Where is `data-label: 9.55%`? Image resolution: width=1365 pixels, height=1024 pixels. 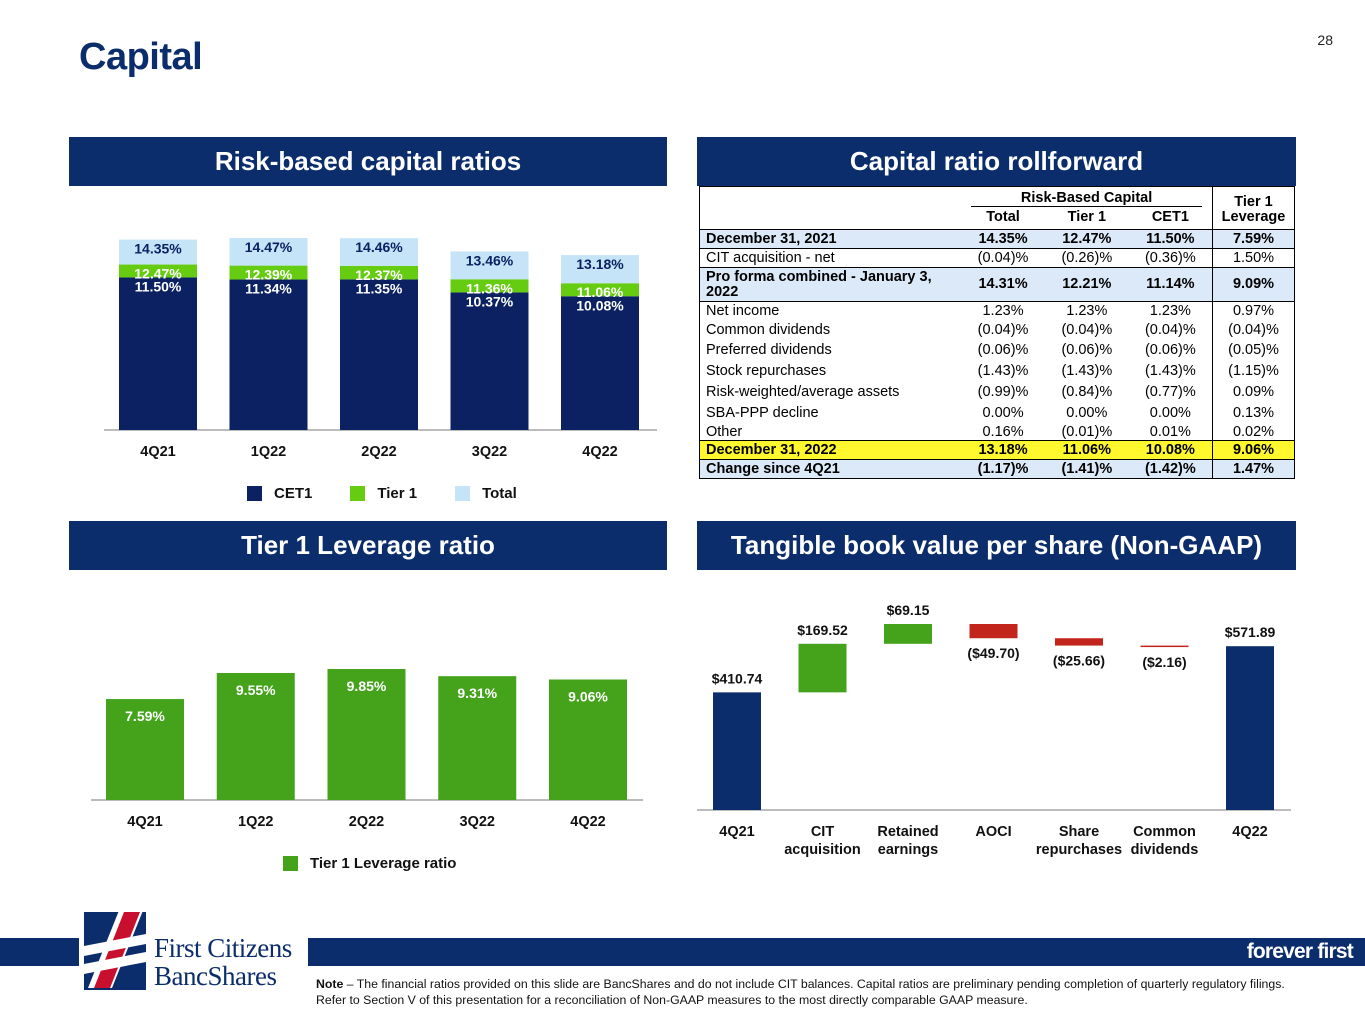 data-label: 9.55% is located at coordinates (256, 690).